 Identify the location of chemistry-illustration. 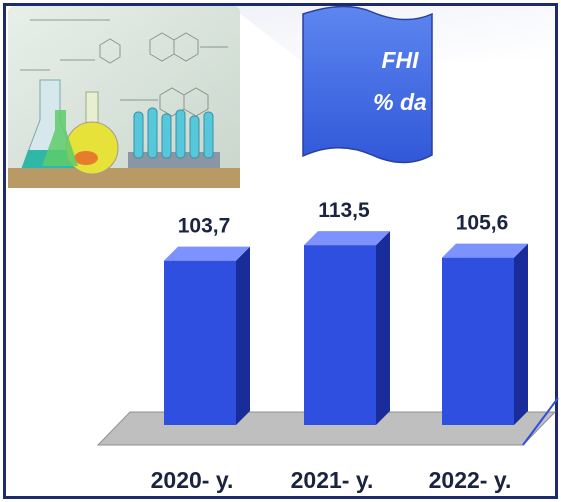
(124, 97).